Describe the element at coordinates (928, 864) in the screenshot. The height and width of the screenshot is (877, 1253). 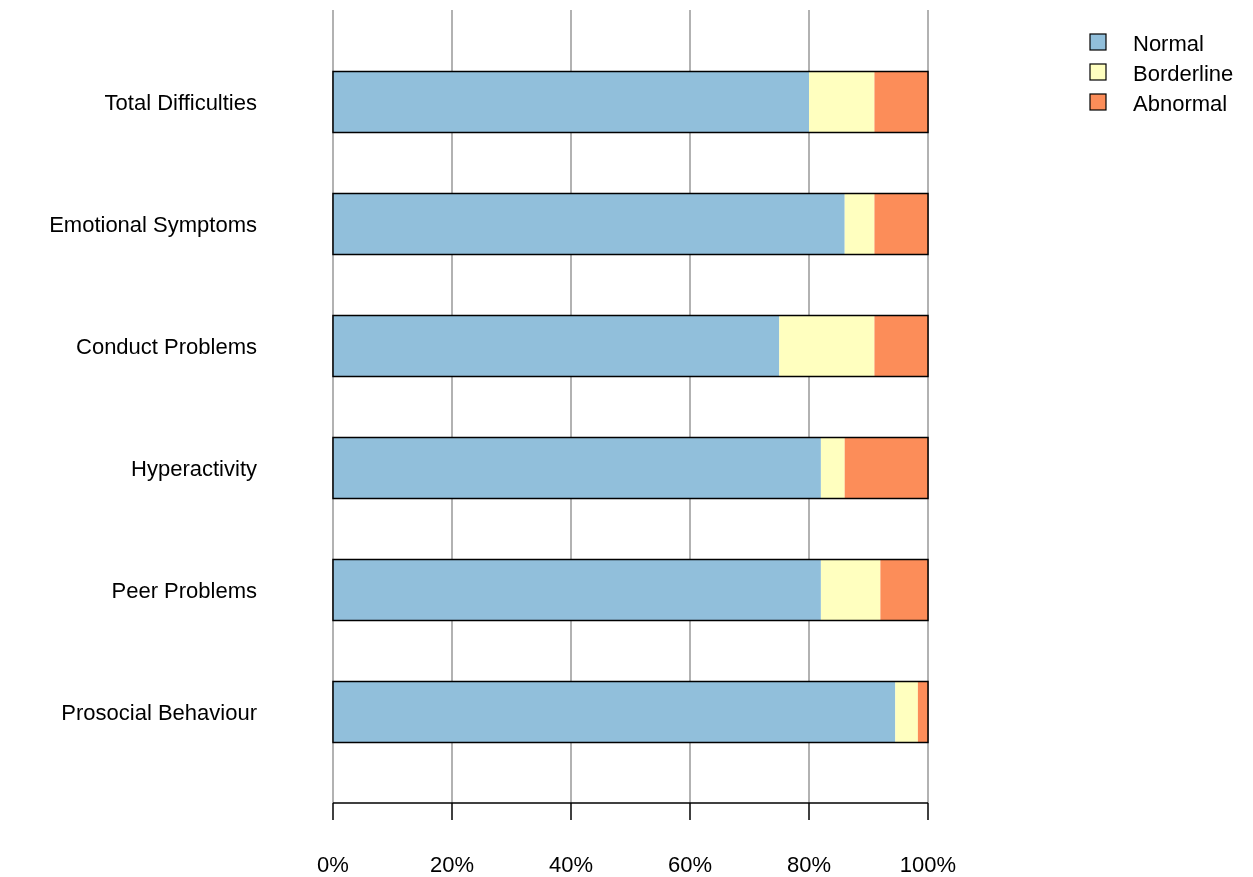
I see `x-tick-label: 100%` at that location.